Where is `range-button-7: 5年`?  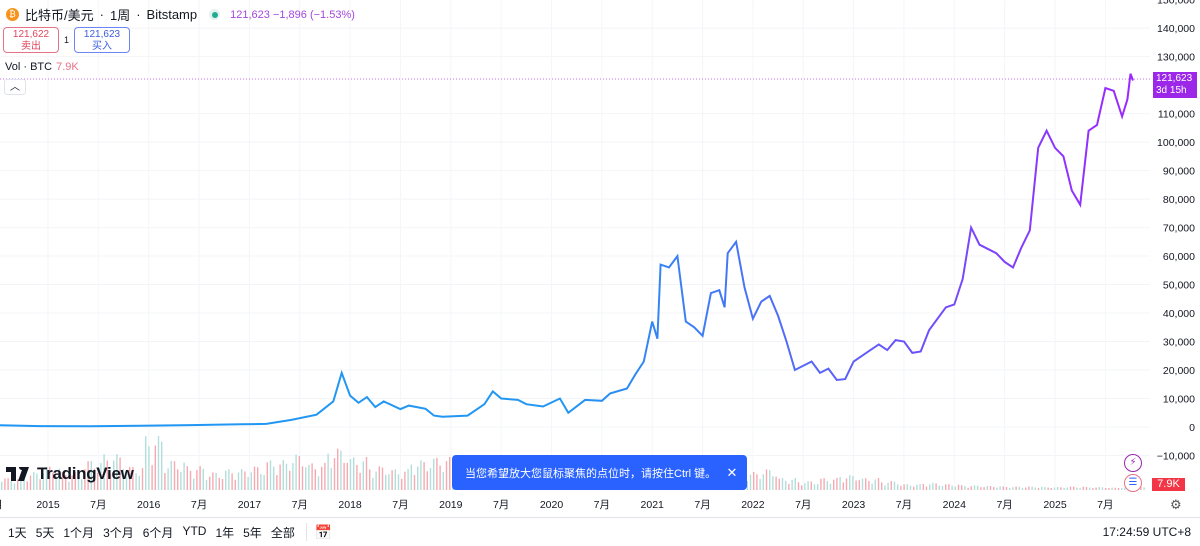 range-button-7: 5年 is located at coordinates (252, 532).